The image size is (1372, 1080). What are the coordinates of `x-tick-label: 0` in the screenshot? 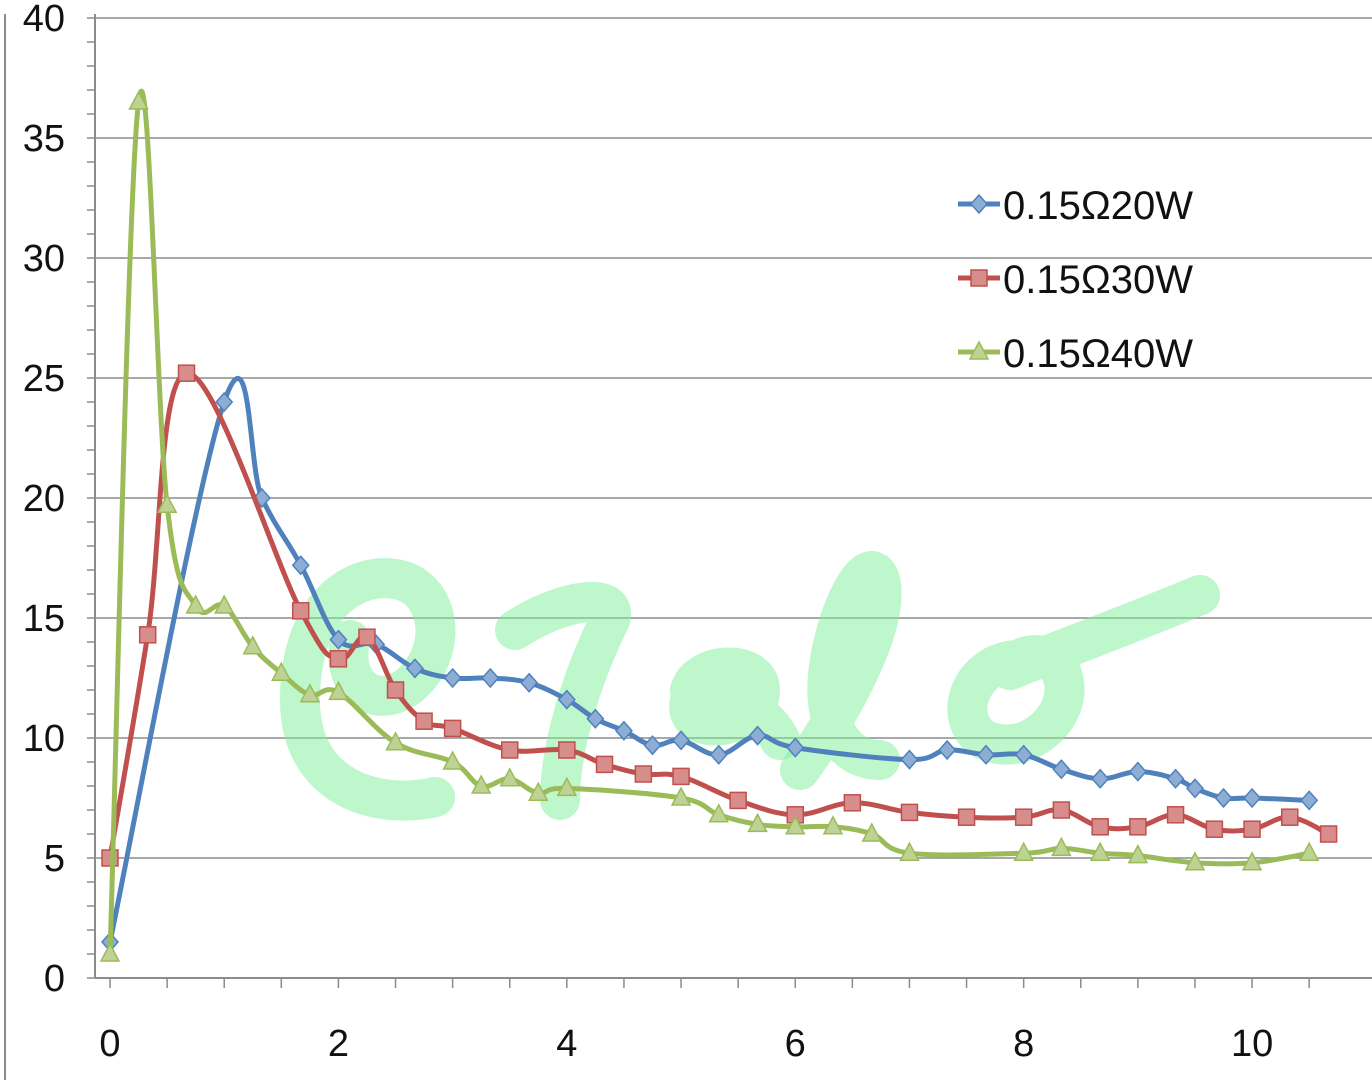 It's located at (109, 1044).